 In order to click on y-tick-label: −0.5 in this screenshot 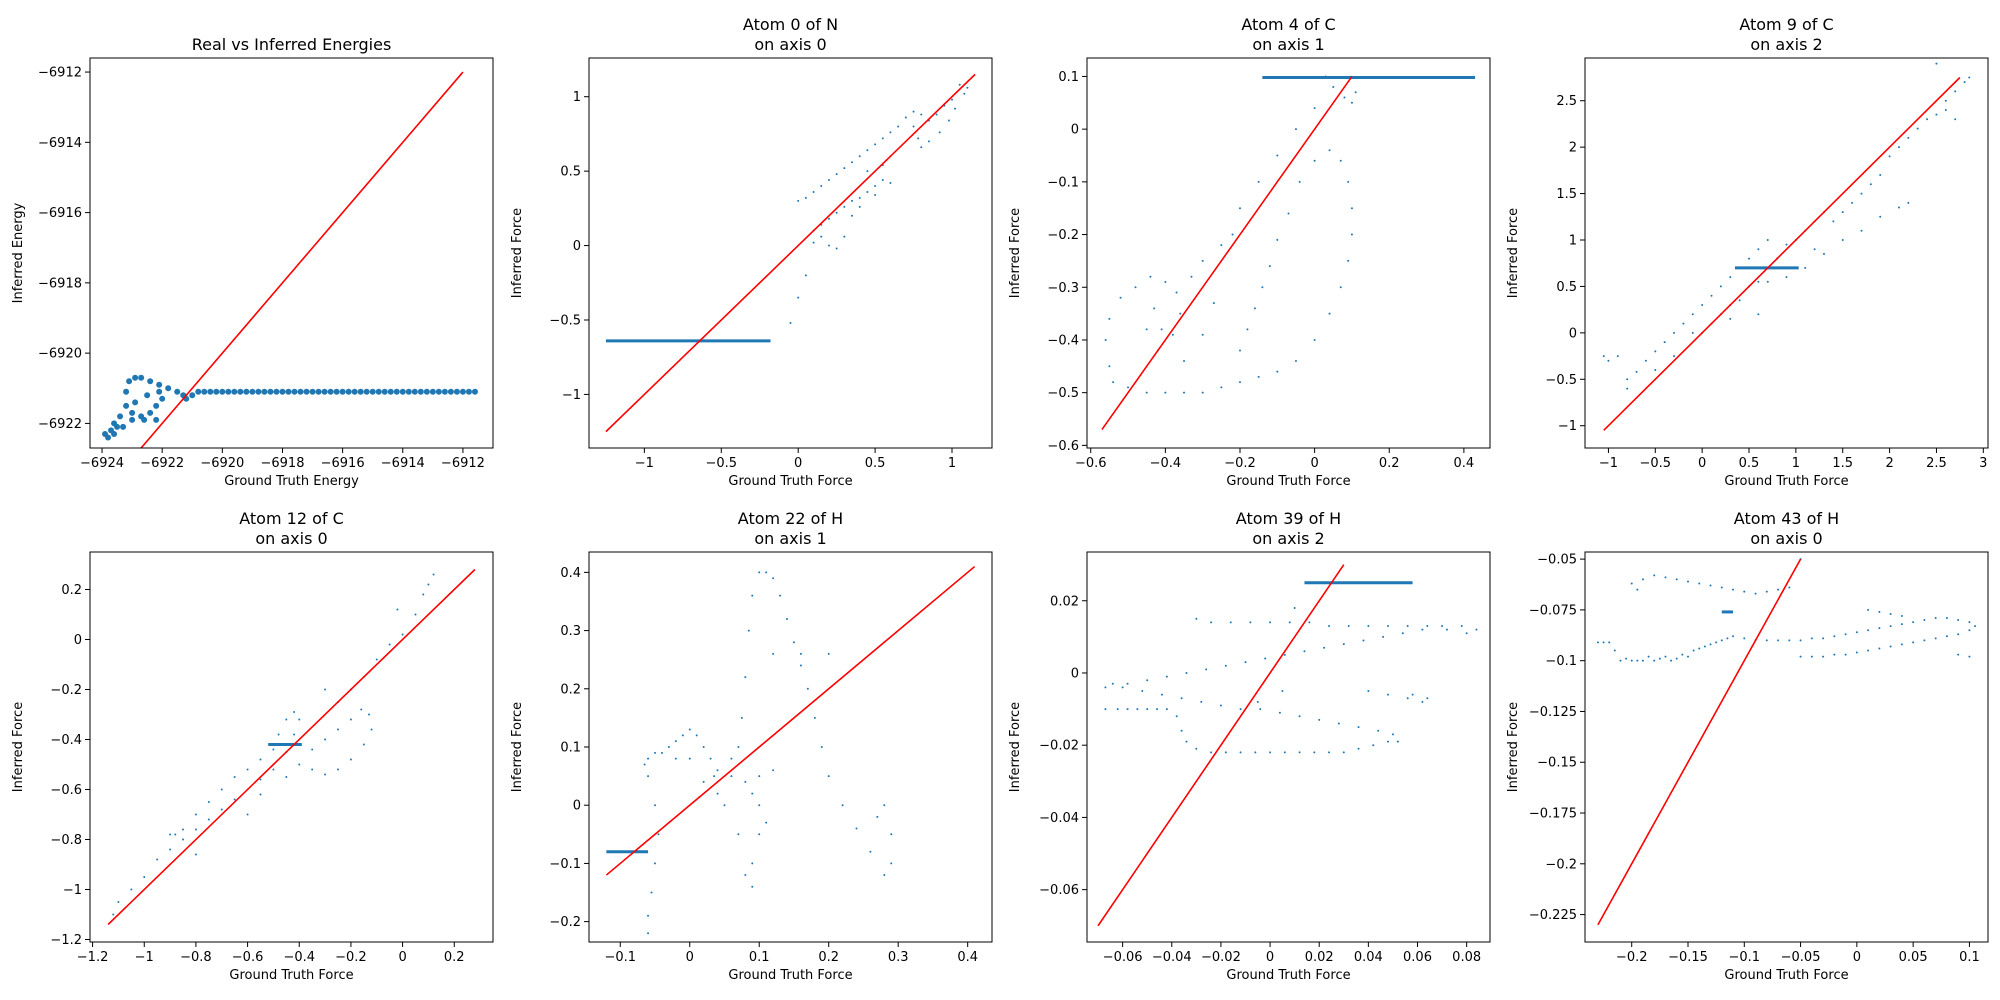, I will do `click(1063, 393)`.